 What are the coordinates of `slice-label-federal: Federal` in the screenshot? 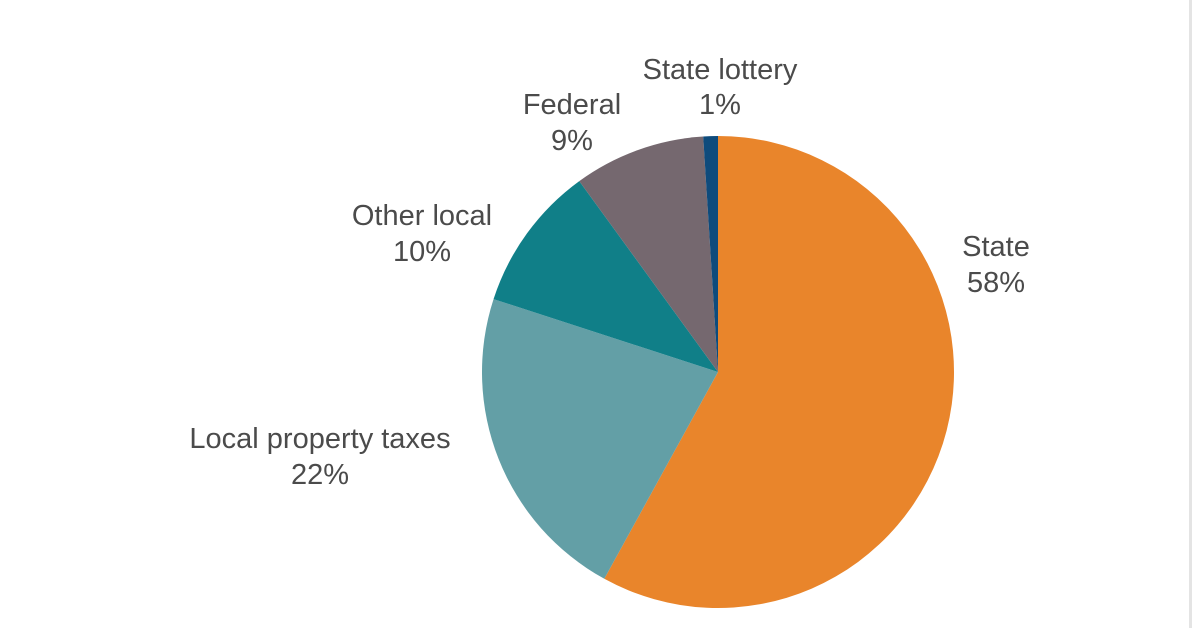 It's located at (572, 105).